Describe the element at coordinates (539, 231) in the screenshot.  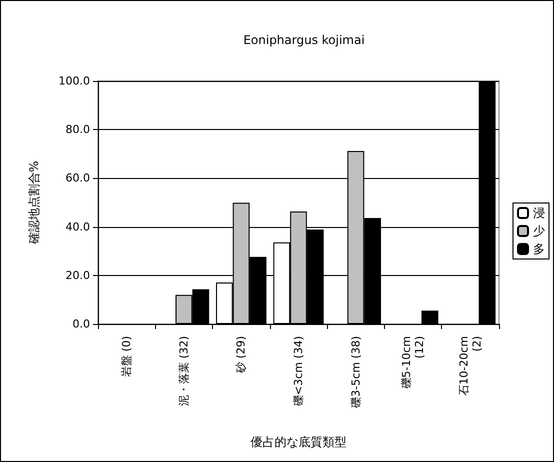
I see `legend-label: 少` at that location.